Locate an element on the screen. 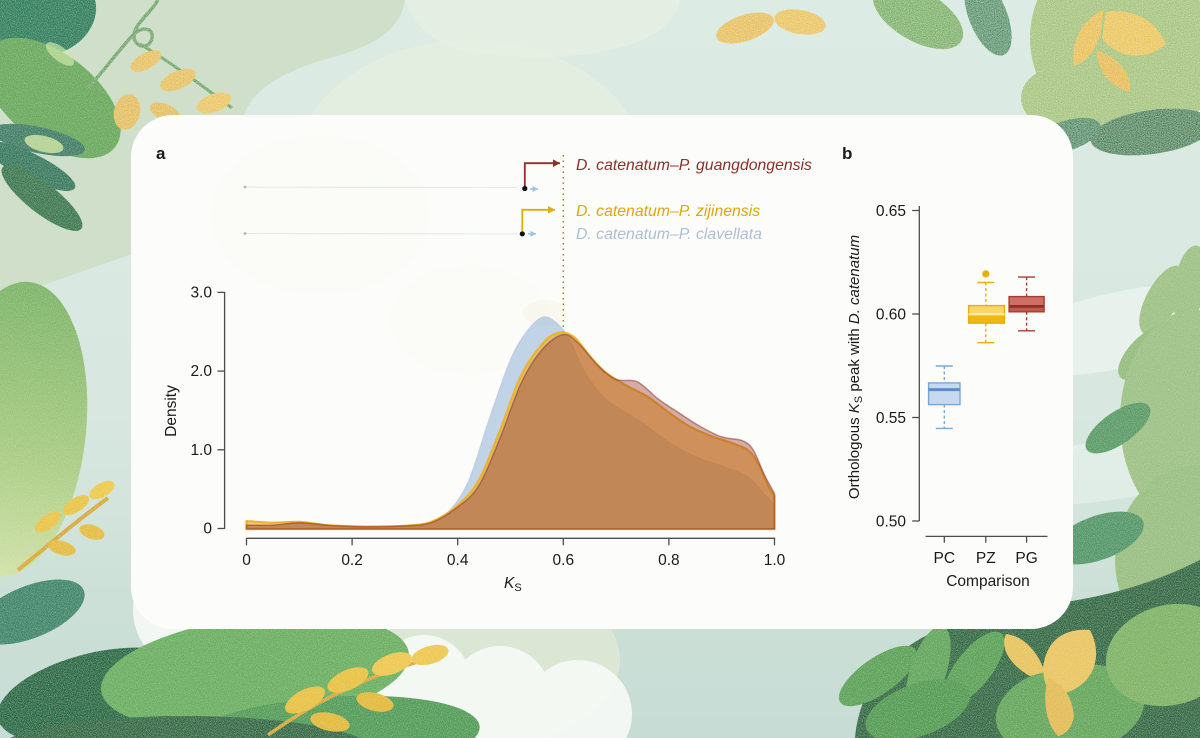  svg-text: D. catenatum–P. guangdongensis is located at coordinates (694, 165).